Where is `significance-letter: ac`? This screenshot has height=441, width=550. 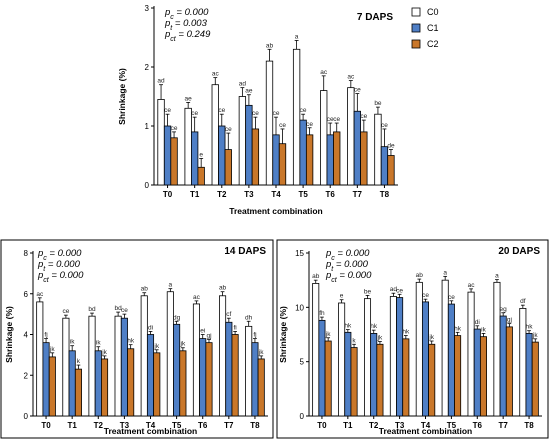 significance-letter: ac is located at coordinates (324, 72).